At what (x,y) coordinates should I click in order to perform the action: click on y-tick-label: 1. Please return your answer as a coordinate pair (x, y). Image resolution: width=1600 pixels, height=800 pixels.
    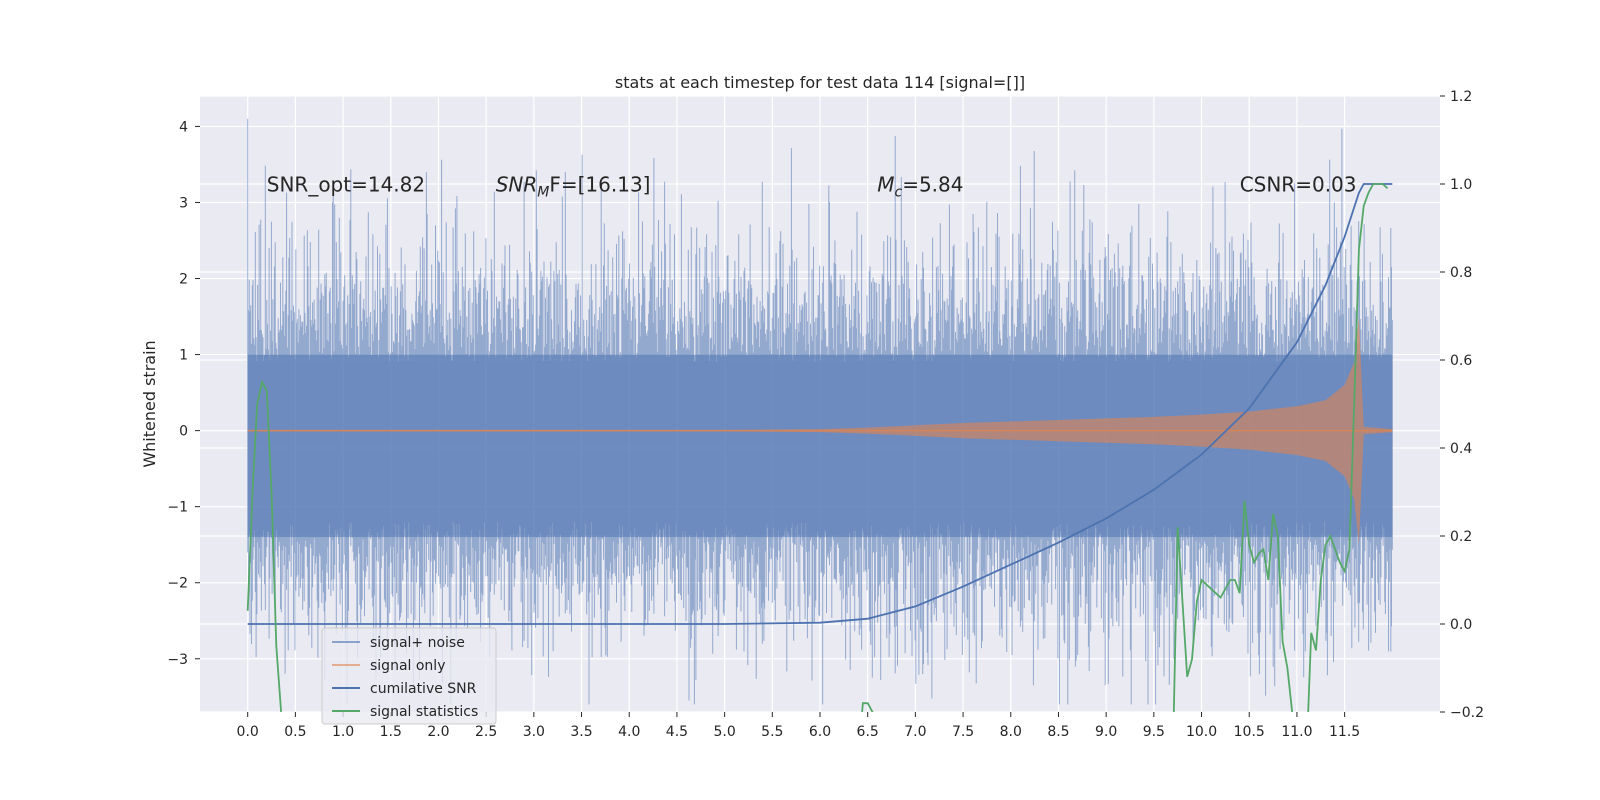
    Looking at the image, I should click on (183, 356).